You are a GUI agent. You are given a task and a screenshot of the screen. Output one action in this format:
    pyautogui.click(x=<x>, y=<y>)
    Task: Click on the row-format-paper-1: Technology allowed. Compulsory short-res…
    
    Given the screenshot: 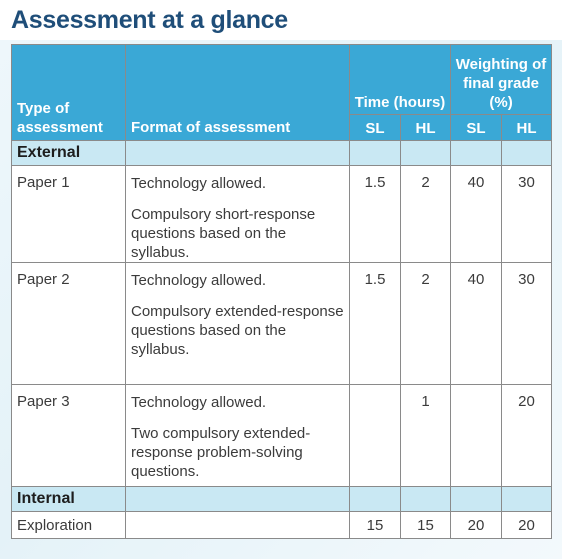 What is the action you would take?
    pyautogui.click(x=237, y=214)
    